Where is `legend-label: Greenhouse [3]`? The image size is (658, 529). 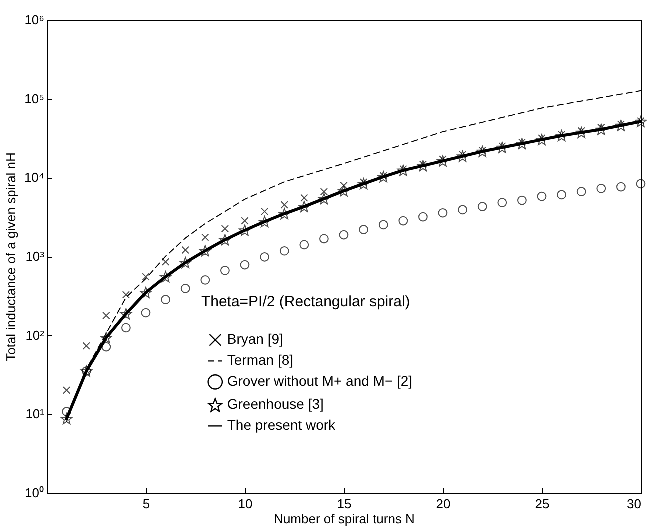 legend-label: Greenhouse [3] is located at coordinates (275, 404).